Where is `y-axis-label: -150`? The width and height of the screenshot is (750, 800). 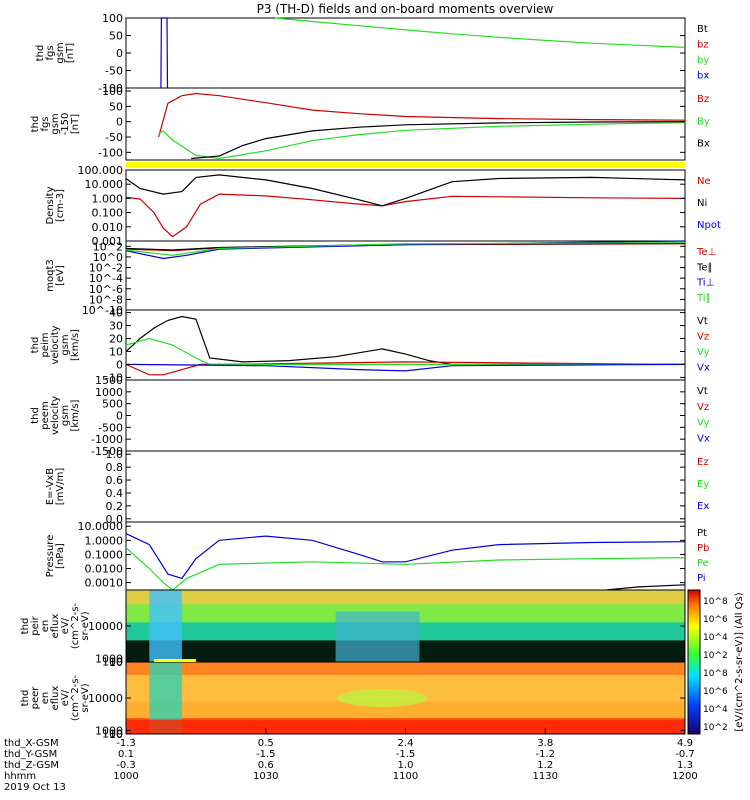 y-axis-label: -150 is located at coordinates (65, 124).